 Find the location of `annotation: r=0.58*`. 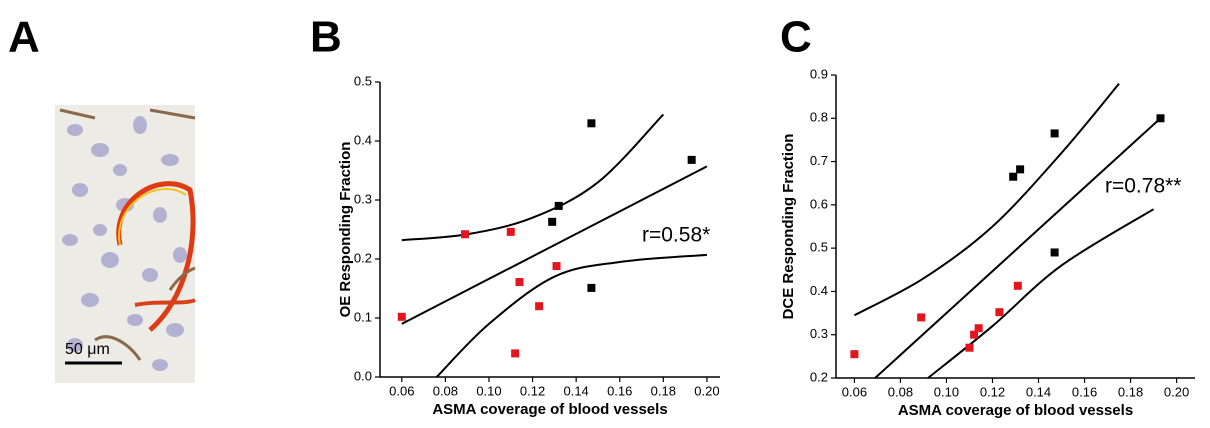

annotation: r=0.58* is located at coordinates (676, 235).